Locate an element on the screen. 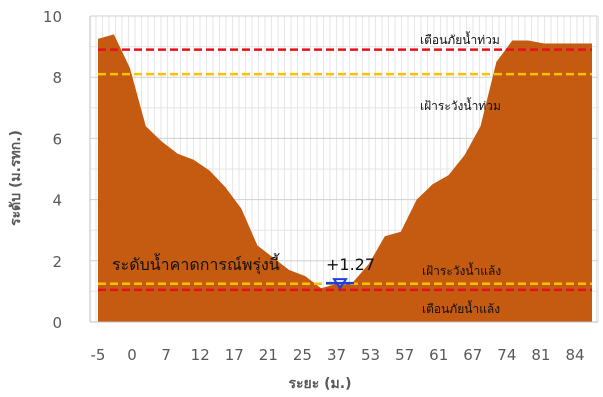 The height and width of the screenshot is (397, 603). x-tick-label: 57 is located at coordinates (404, 355).